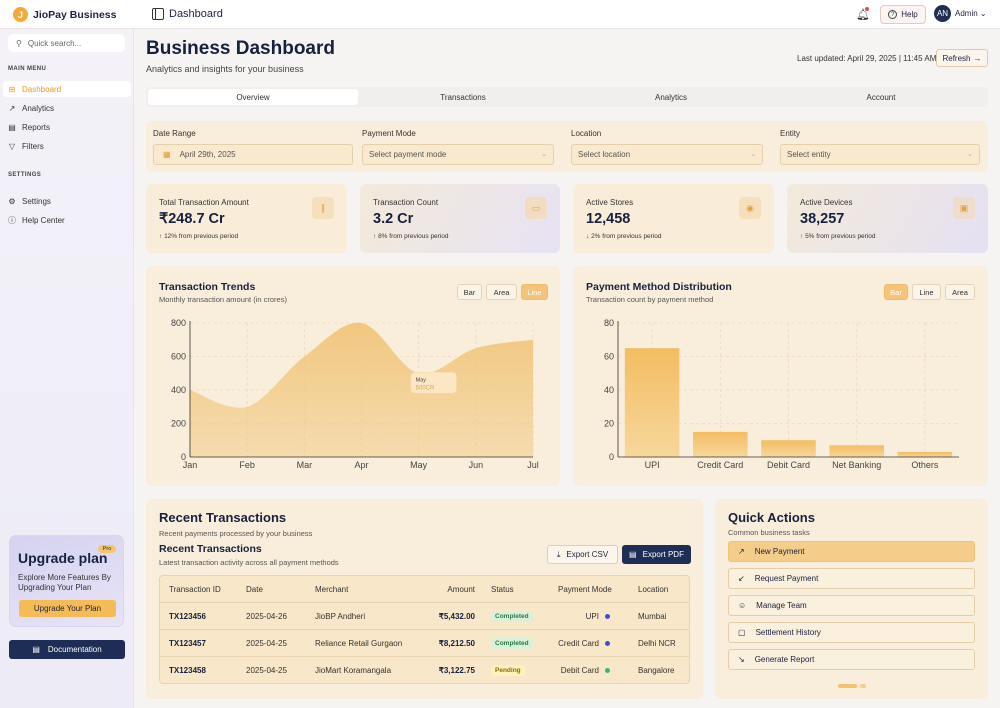 The image size is (1000, 708). Describe the element at coordinates (742, 605) in the screenshot. I see `users-icon: ☺` at that location.